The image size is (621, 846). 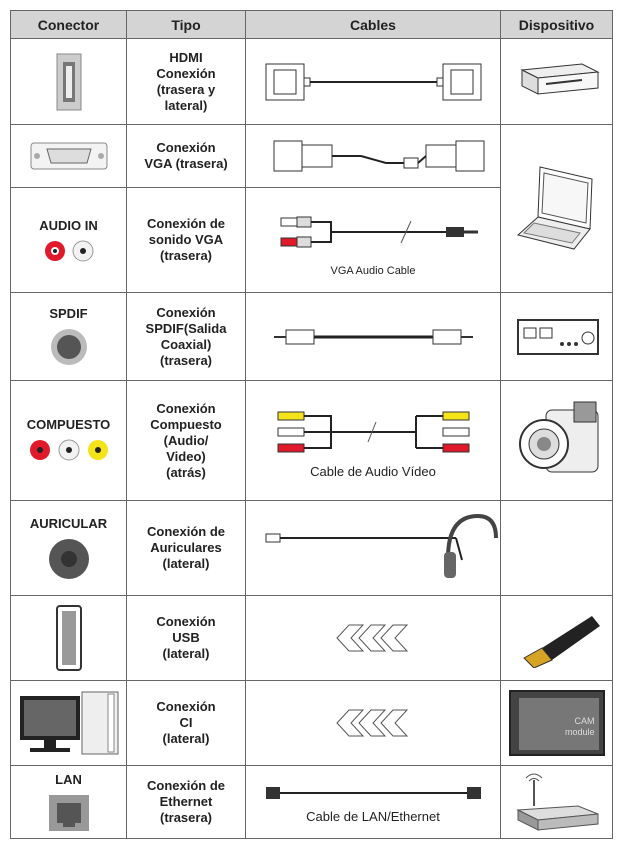 What do you see at coordinates (186, 24) in the screenshot?
I see `header-cell: Tipo` at bounding box center [186, 24].